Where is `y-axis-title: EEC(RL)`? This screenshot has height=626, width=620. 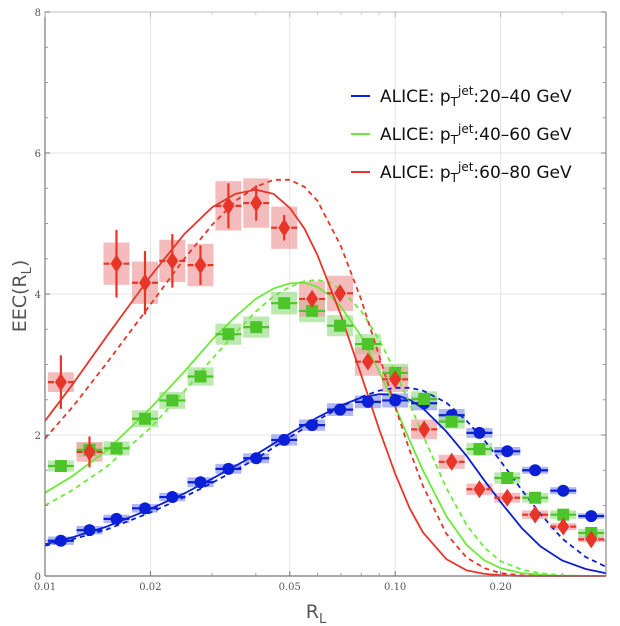 y-axis-title: EEC(RL) is located at coordinates (22, 296).